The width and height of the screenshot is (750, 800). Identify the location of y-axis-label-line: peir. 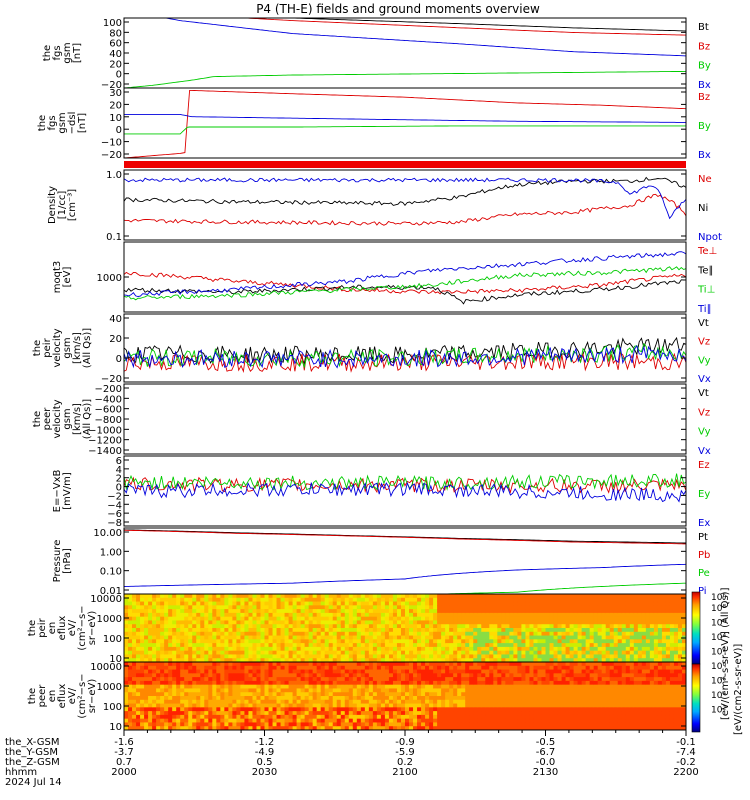
(42, 627).